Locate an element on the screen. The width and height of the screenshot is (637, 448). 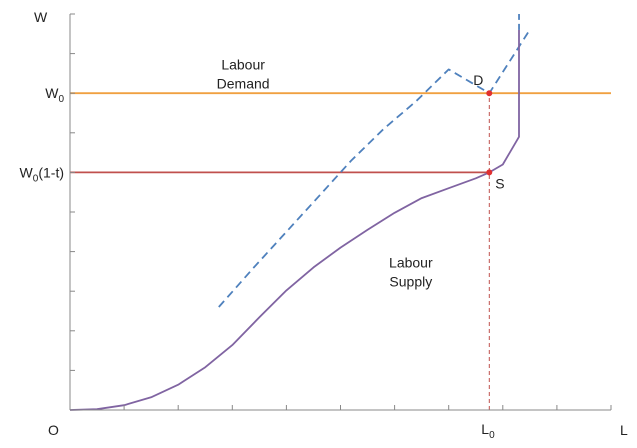
y-tick-label-0: W0 is located at coordinates (54, 95).